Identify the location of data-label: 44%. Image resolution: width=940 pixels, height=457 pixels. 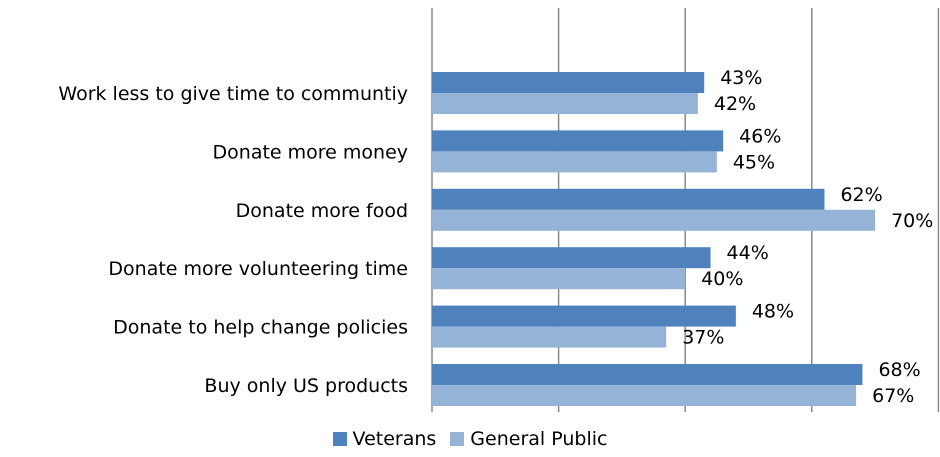
(748, 253).